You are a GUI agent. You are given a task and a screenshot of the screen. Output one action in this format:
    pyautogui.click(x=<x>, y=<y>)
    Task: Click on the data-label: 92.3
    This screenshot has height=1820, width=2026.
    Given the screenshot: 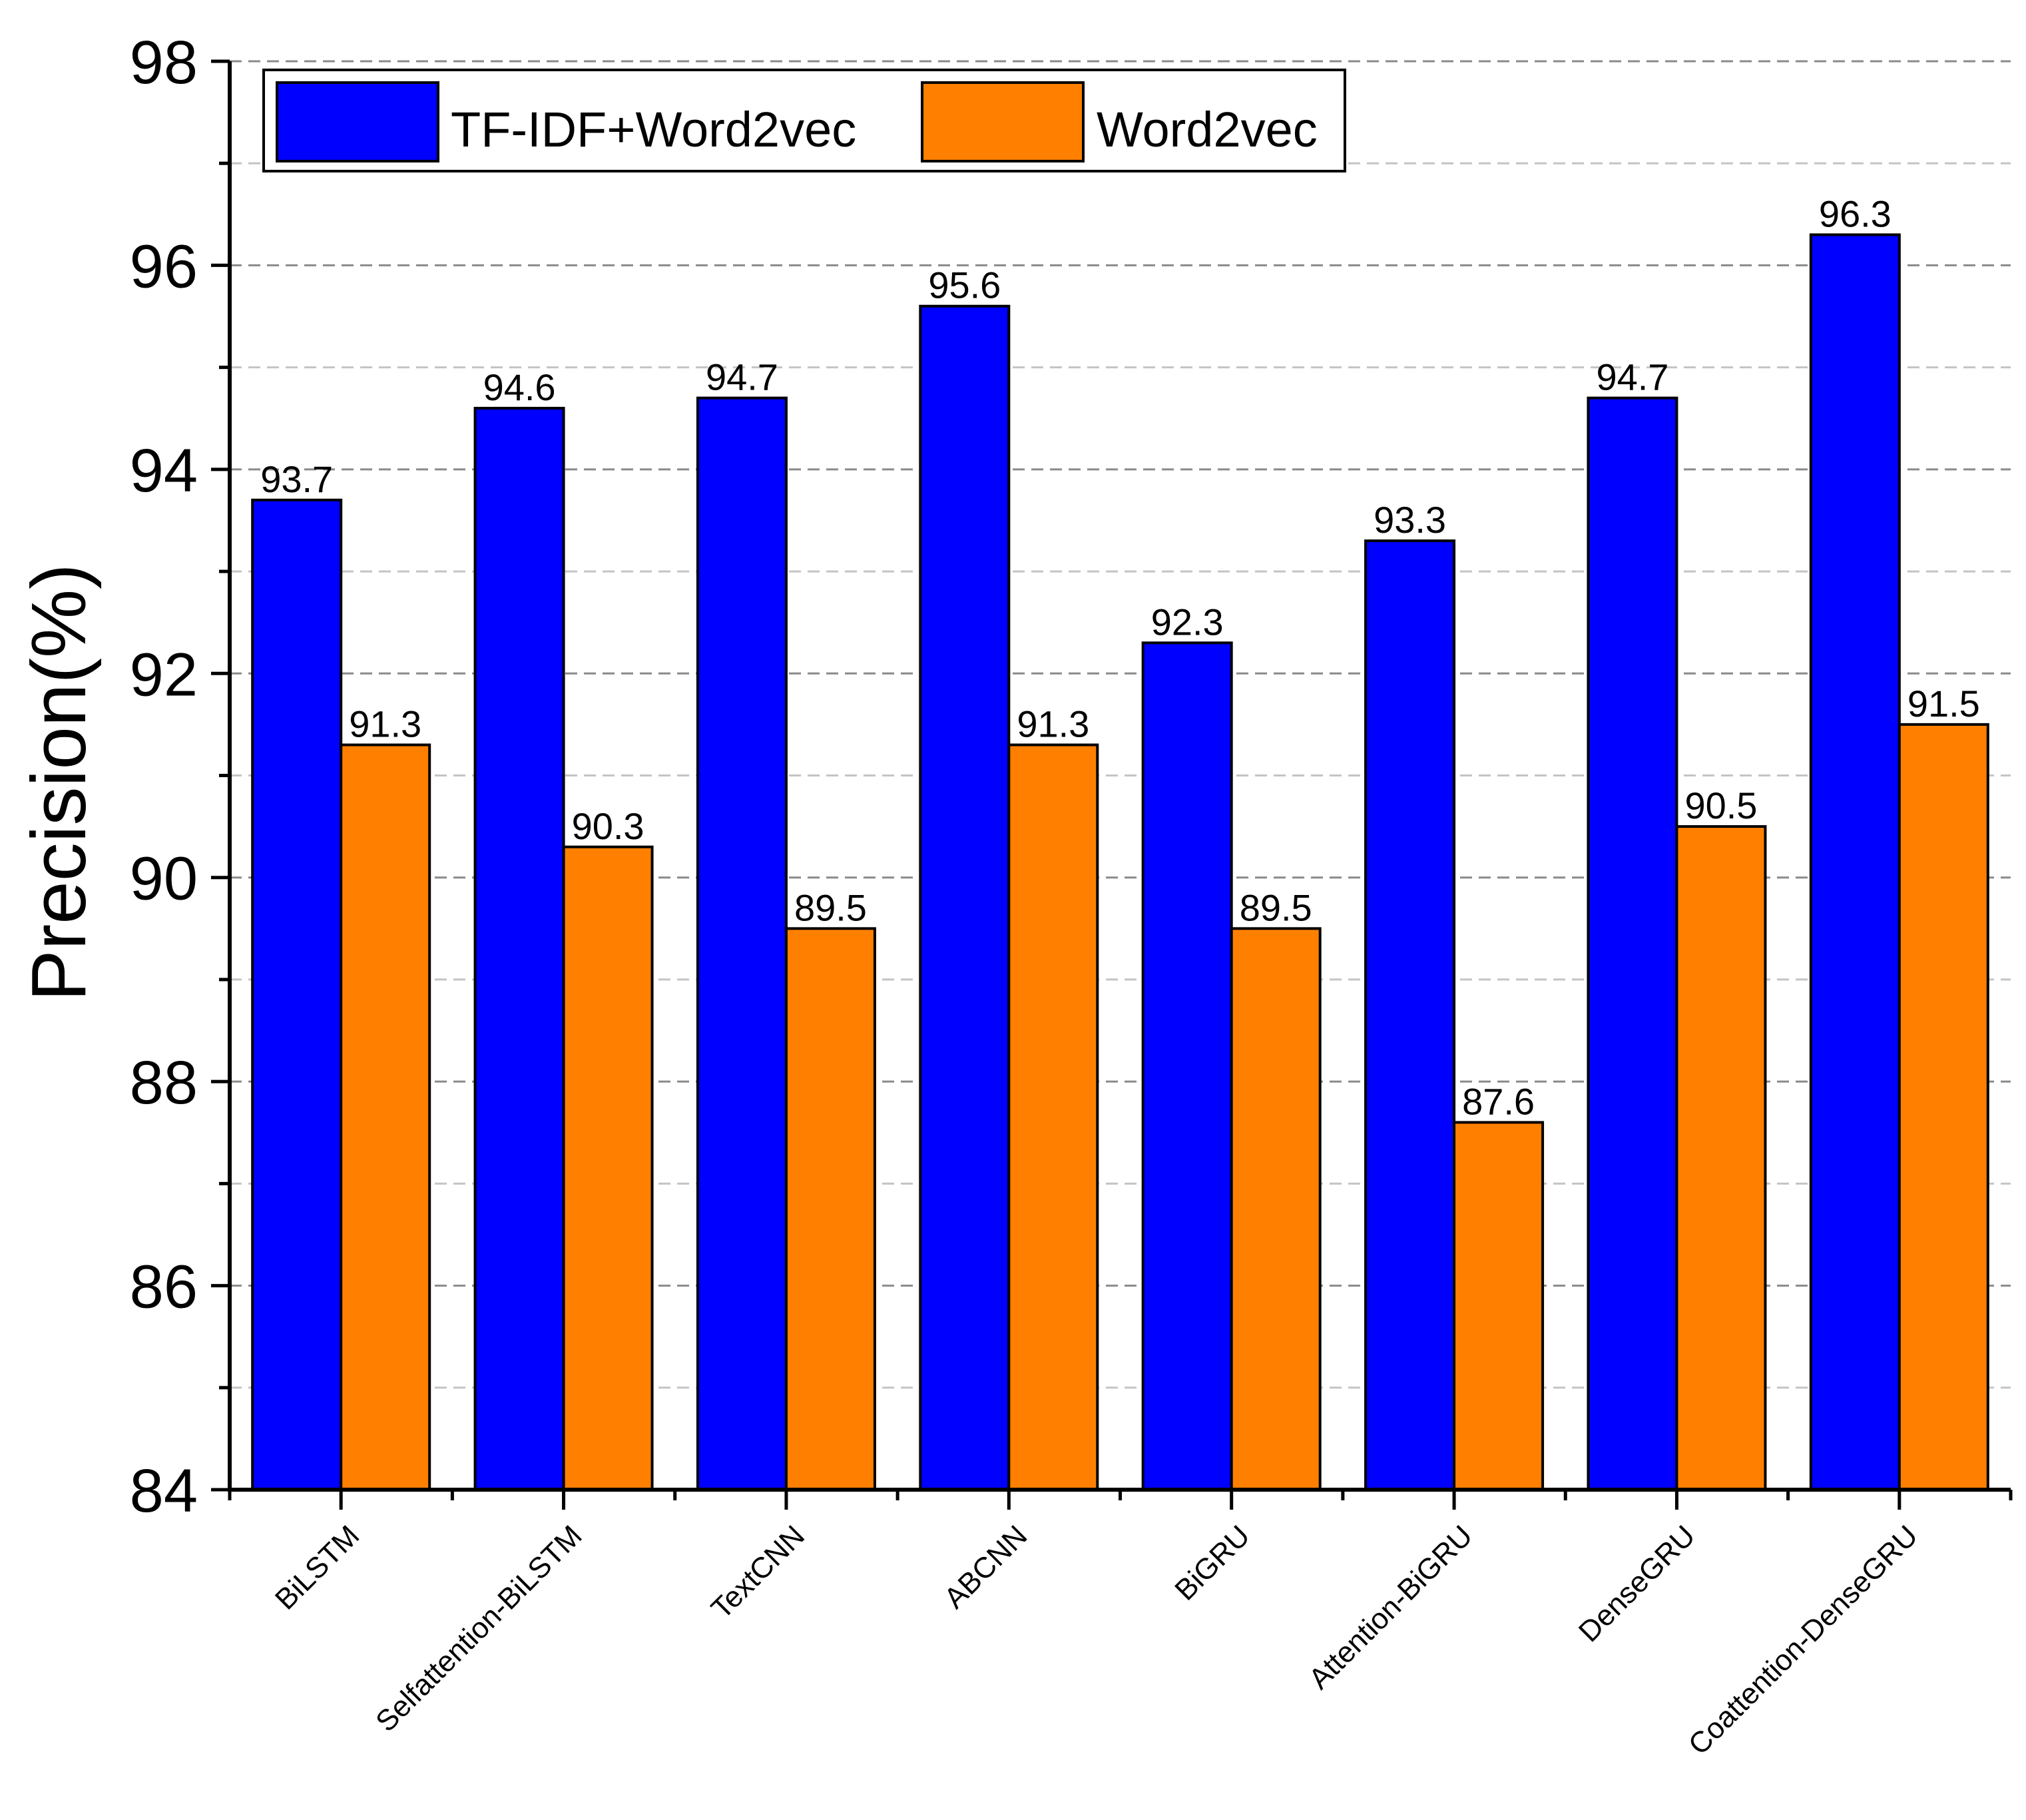 What is the action you would take?
    pyautogui.click(x=1187, y=622)
    